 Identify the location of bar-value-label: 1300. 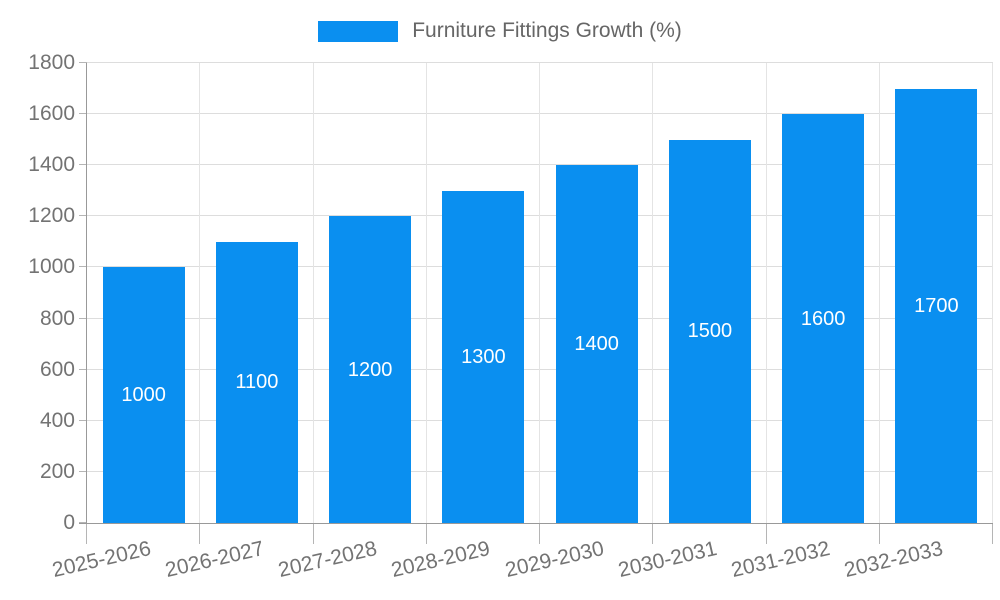
(483, 356).